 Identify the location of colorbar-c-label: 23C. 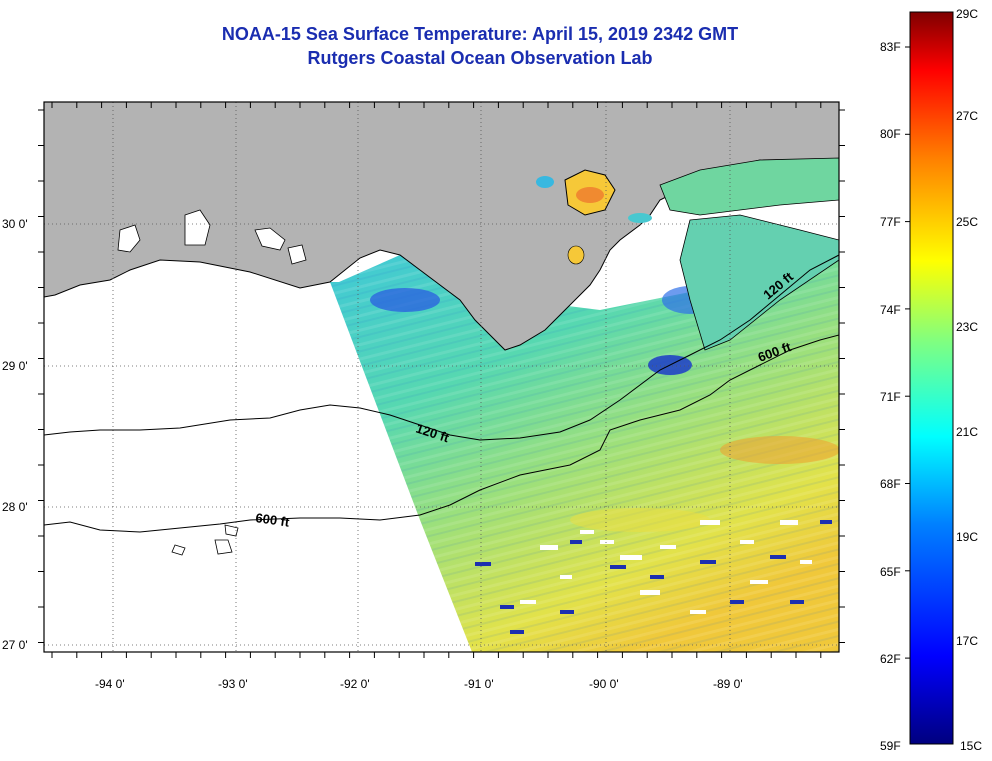
(967, 327).